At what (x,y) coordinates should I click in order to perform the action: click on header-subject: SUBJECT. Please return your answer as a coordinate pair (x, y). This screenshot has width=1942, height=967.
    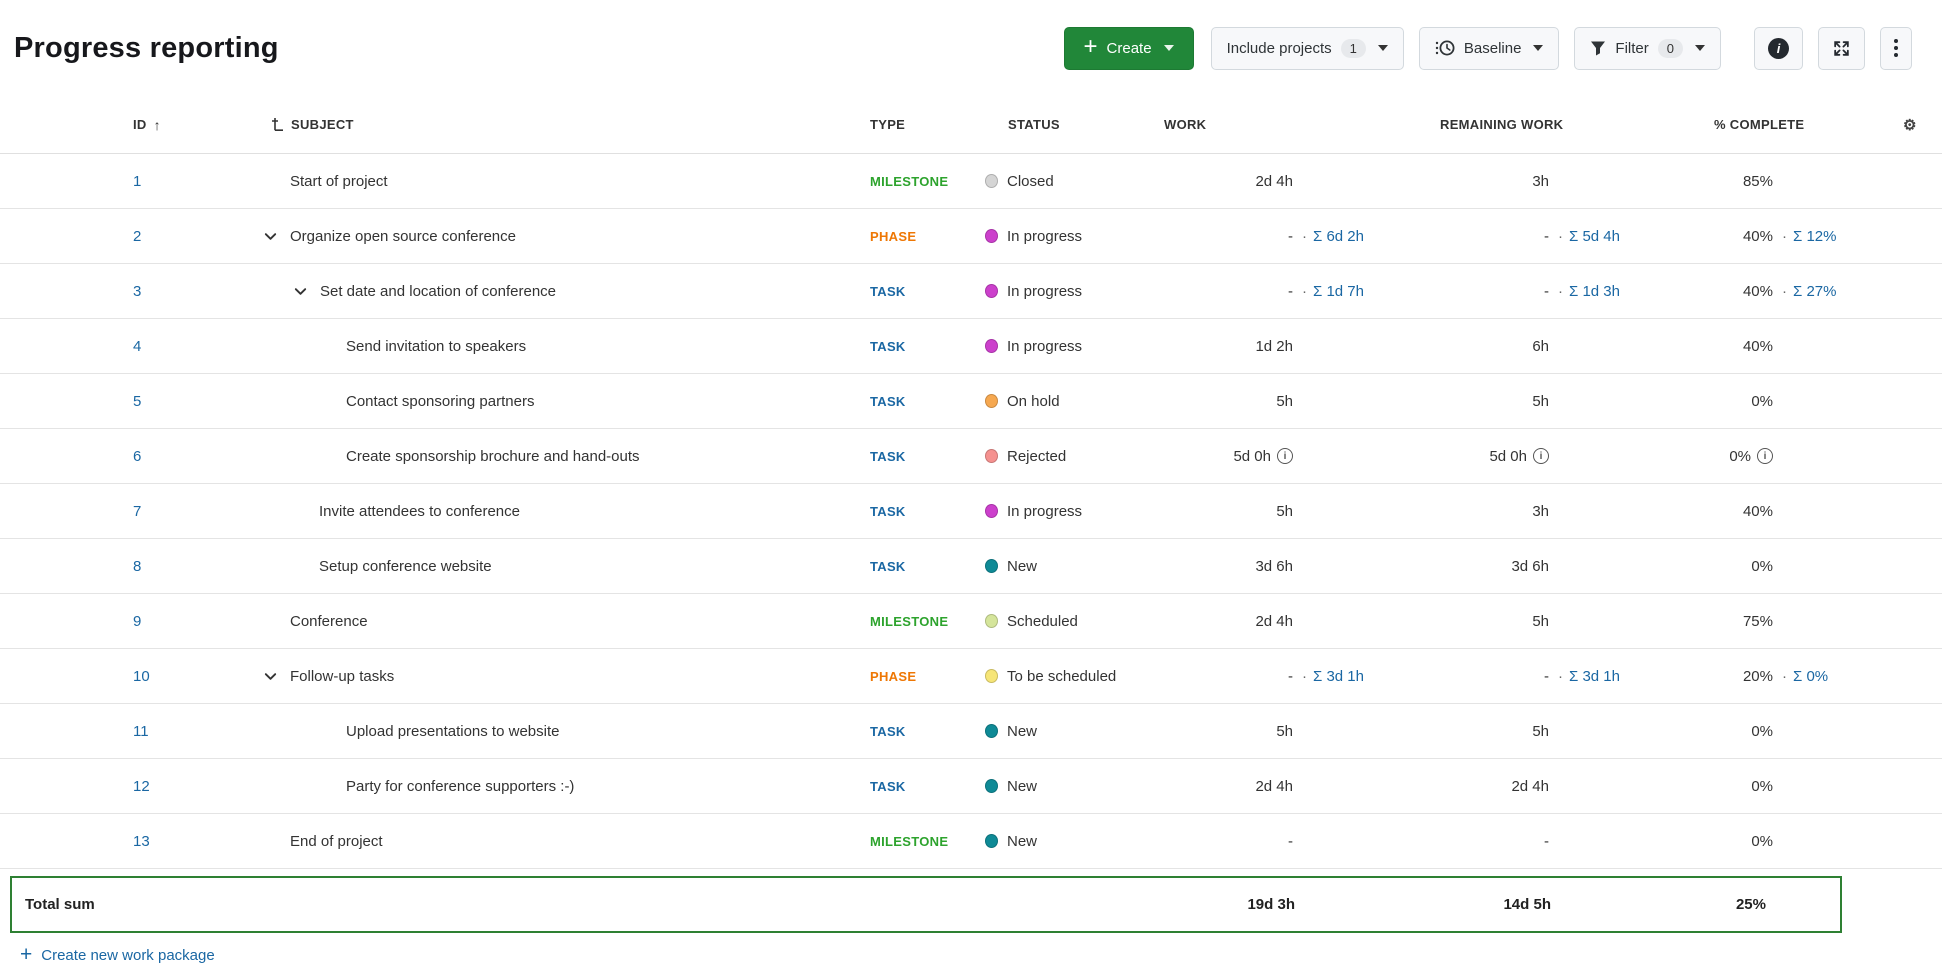
    Looking at the image, I should click on (552, 124).